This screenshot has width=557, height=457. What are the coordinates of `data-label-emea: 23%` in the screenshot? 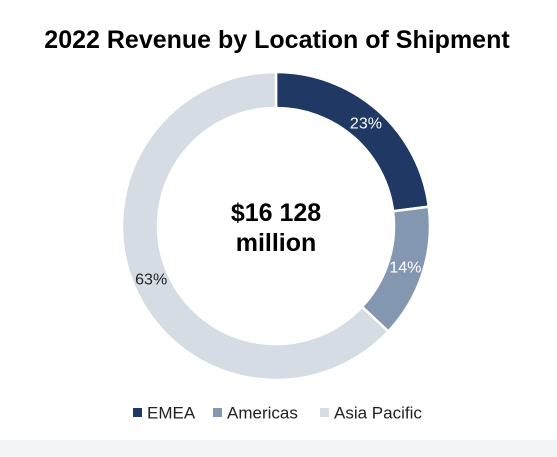 It's located at (366, 123).